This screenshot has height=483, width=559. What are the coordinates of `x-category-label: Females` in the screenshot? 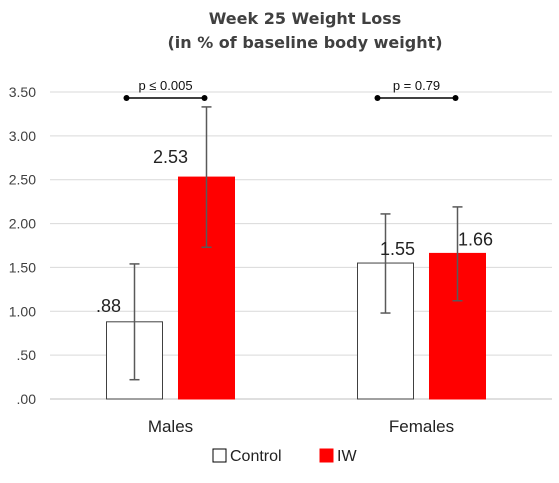 It's located at (421, 426).